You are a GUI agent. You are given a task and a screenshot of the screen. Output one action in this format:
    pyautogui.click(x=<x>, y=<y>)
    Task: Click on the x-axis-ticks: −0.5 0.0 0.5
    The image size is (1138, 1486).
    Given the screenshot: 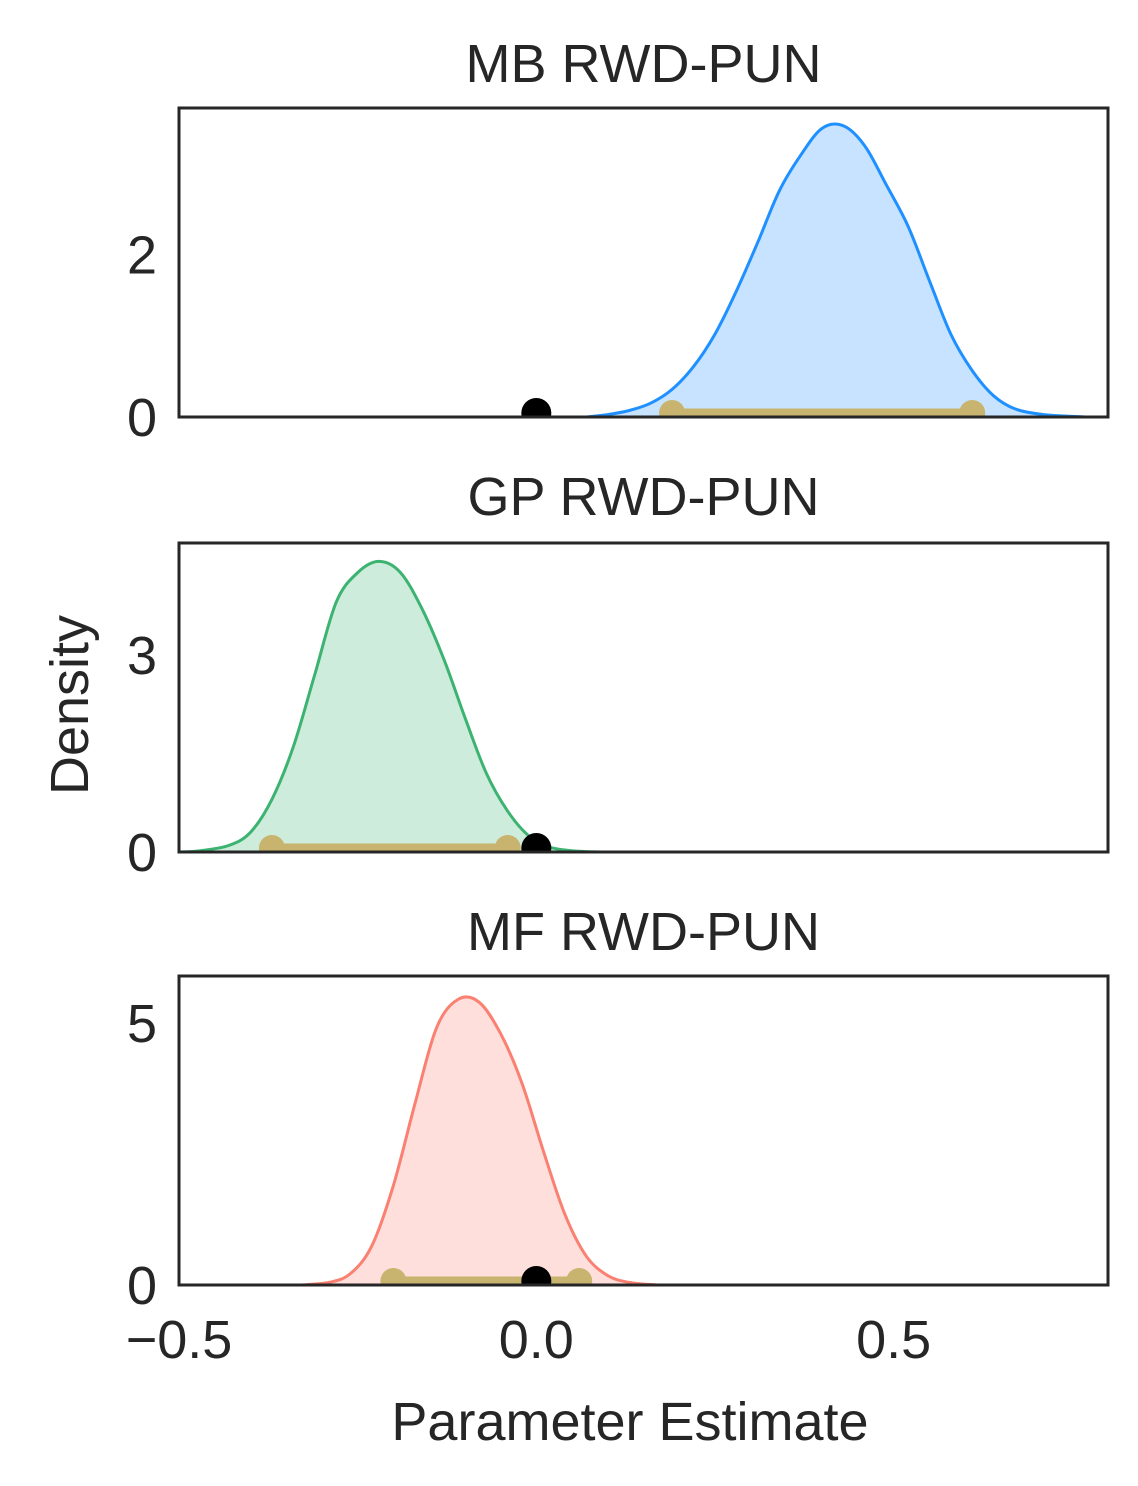 What is the action you would take?
    pyautogui.click(x=528, y=1340)
    